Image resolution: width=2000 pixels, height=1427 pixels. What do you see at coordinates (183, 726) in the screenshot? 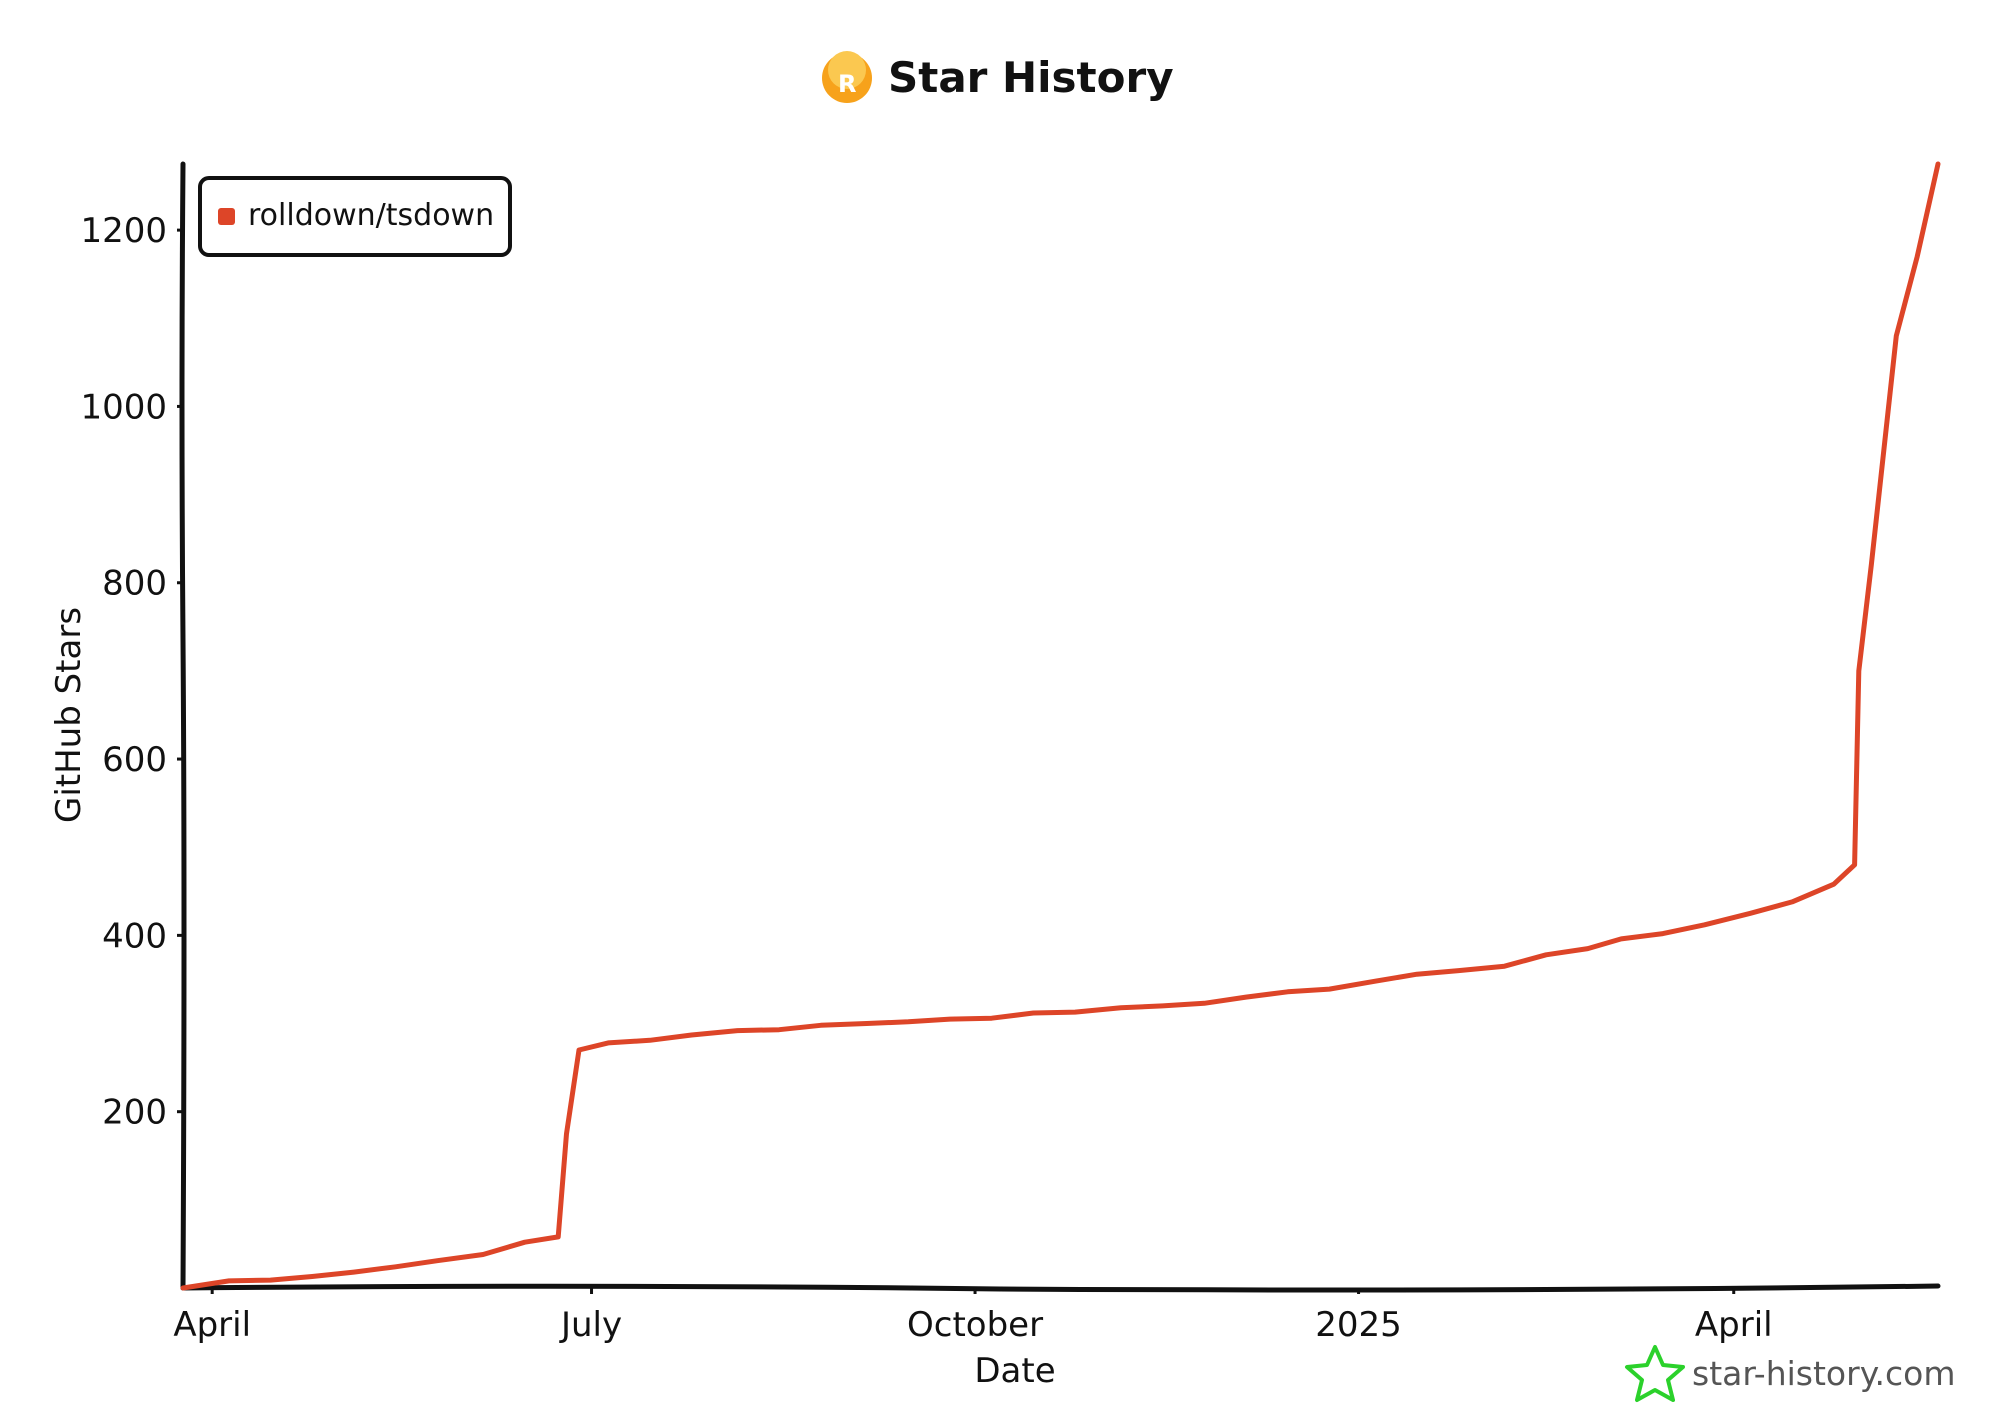
I see `y-axis-line` at bounding box center [183, 726].